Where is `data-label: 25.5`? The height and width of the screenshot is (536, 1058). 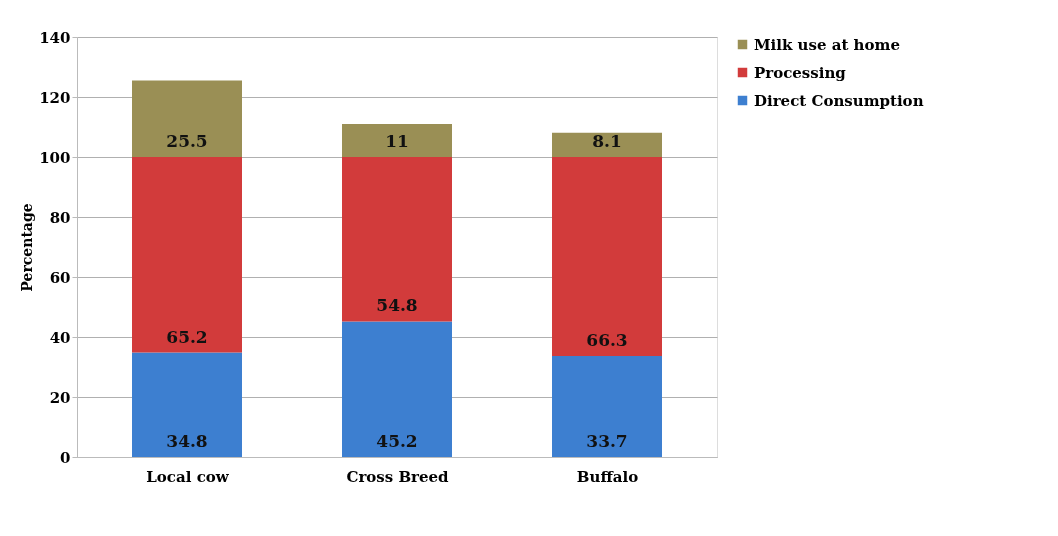 data-label: 25.5 is located at coordinates (187, 141).